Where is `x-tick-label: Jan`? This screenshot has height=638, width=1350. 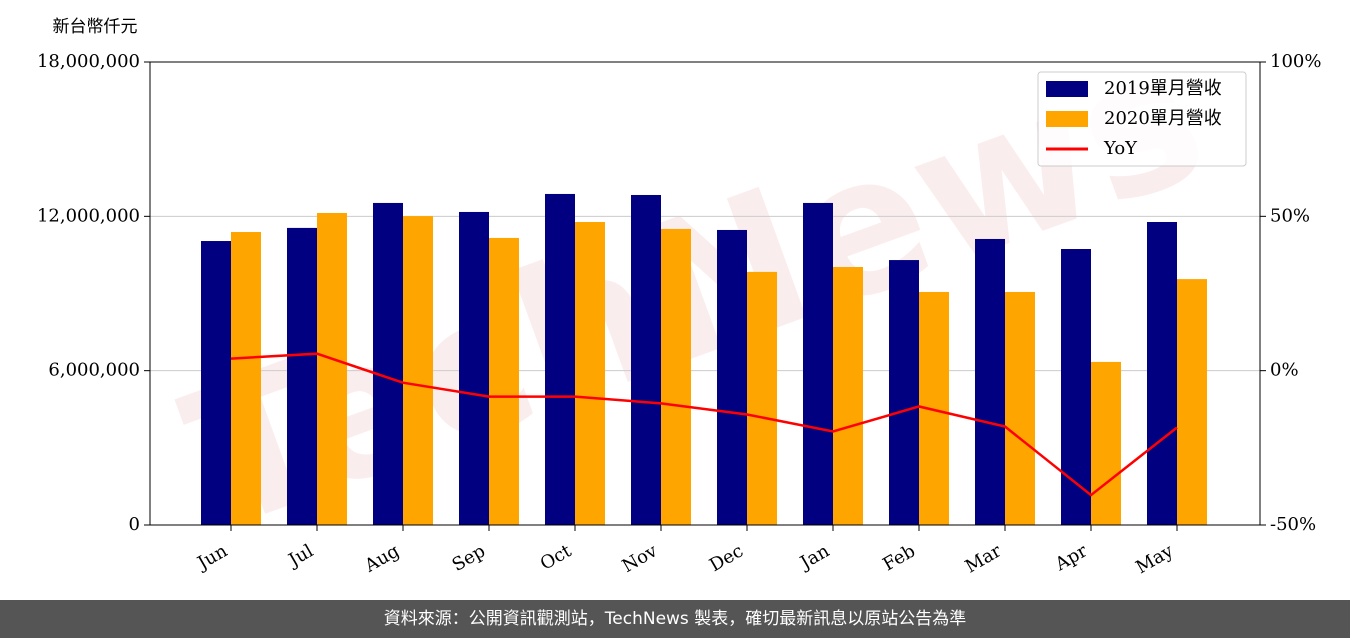 x-tick-label: Jan is located at coordinates (814, 557).